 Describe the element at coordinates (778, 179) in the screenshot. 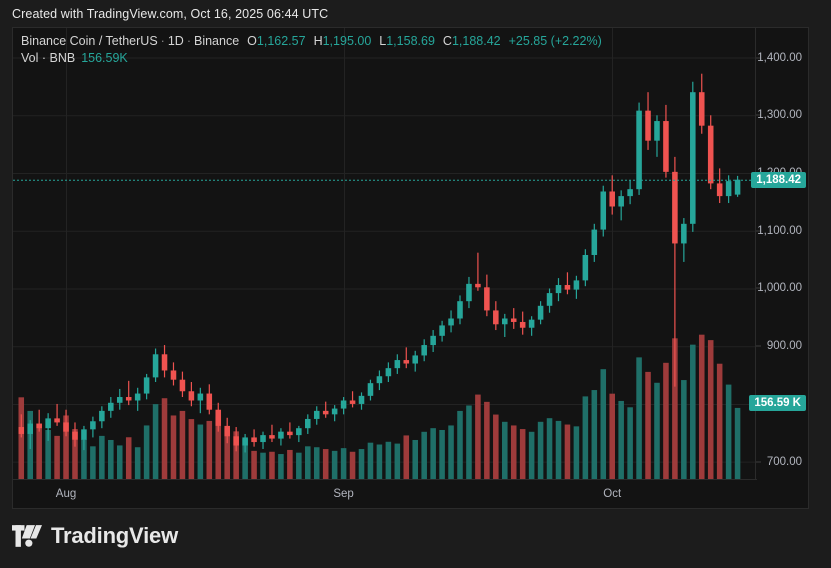

I see `last-price-badge: 1,188.42` at that location.